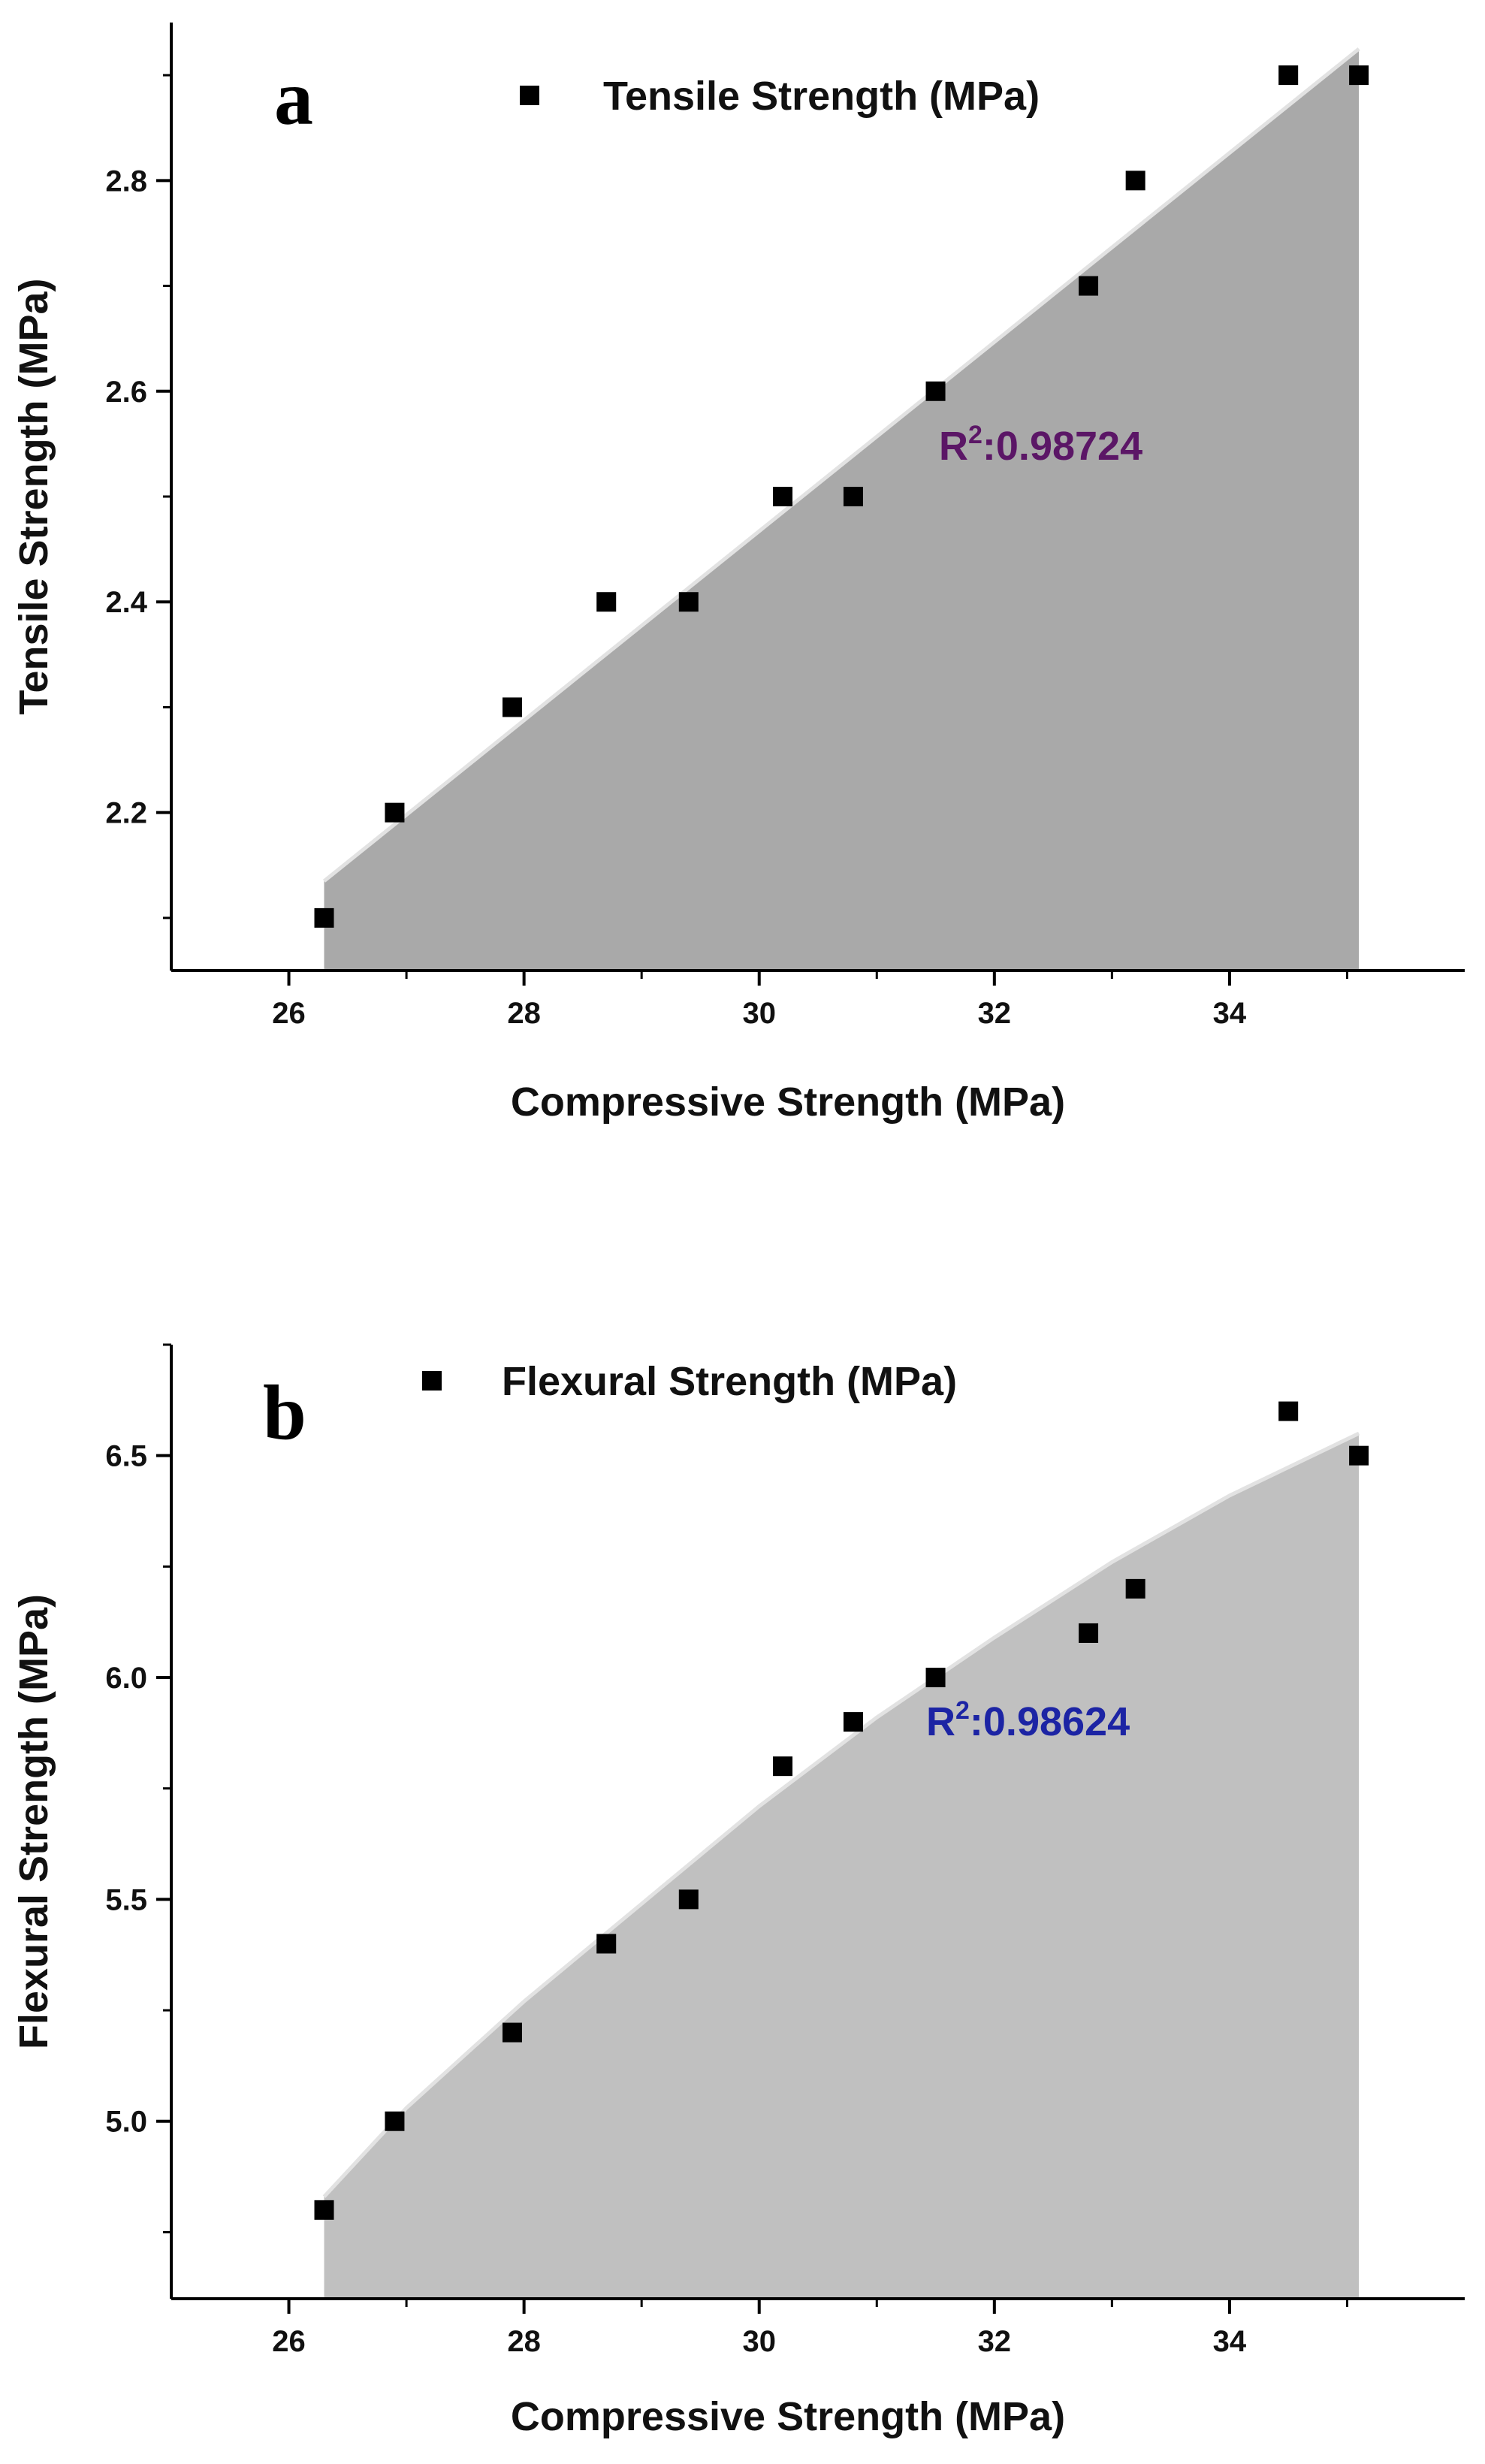  Describe the element at coordinates (126, 392) in the screenshot. I see `y-tick-label: 2.6` at that location.